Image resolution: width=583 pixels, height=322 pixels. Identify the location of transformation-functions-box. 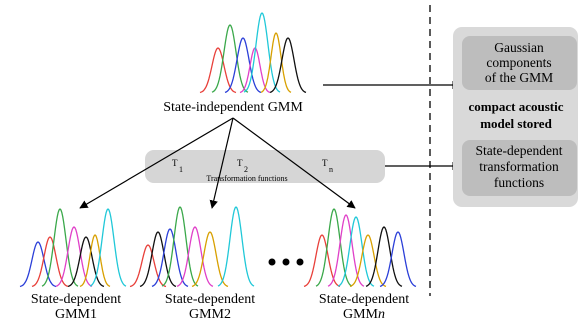
(519, 168).